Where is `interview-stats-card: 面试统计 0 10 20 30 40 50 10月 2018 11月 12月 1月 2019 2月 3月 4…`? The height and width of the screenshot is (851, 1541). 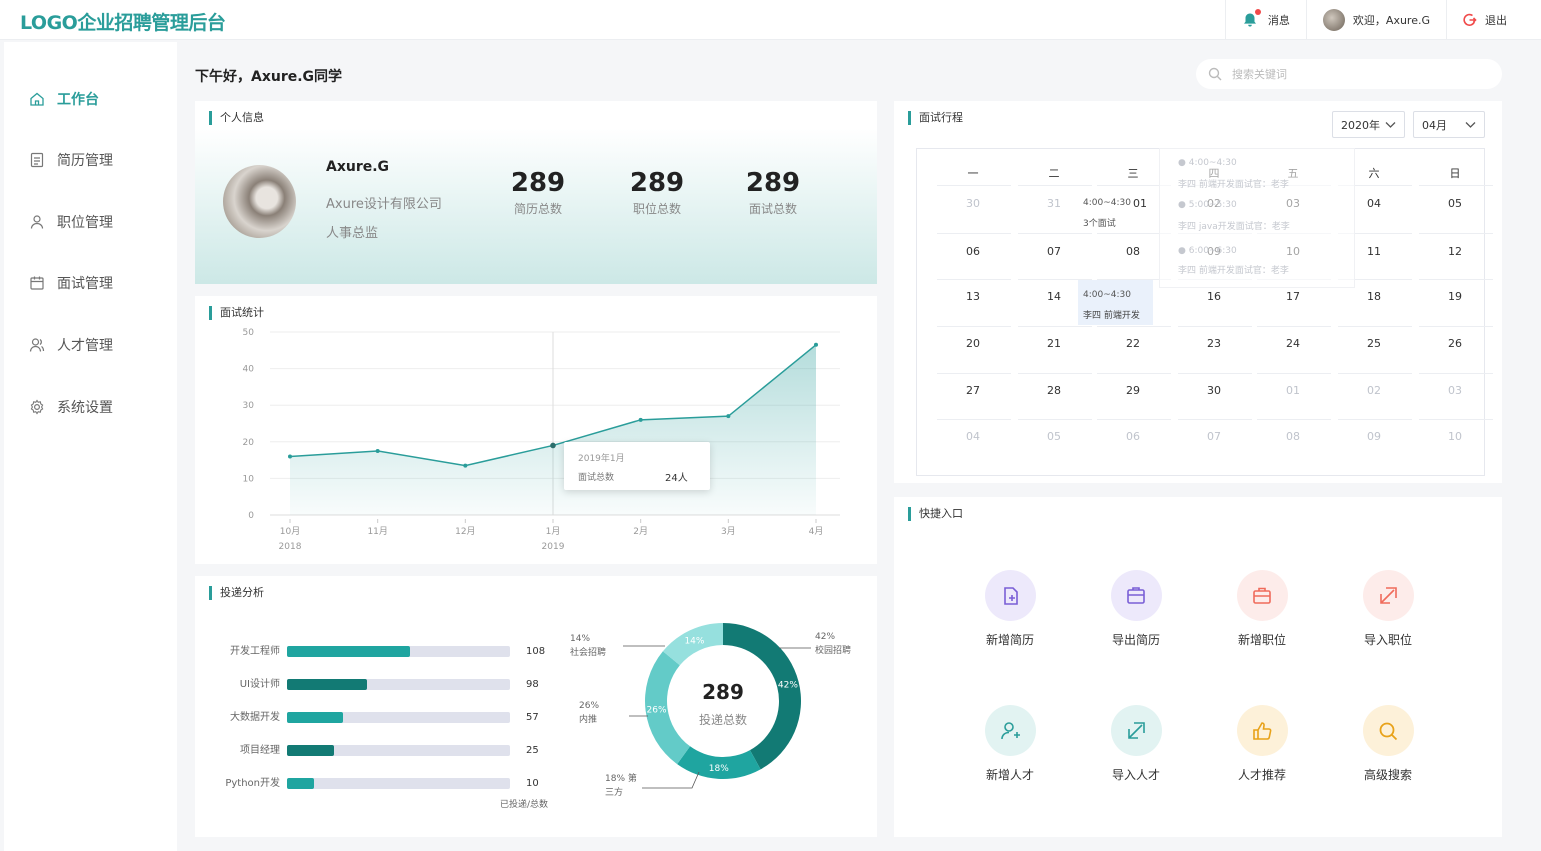 interview-stats-card: 面试统计 0 10 20 30 40 50 10月 2018 11月 12月 1月 2019 2月 3月 4… is located at coordinates (536, 430).